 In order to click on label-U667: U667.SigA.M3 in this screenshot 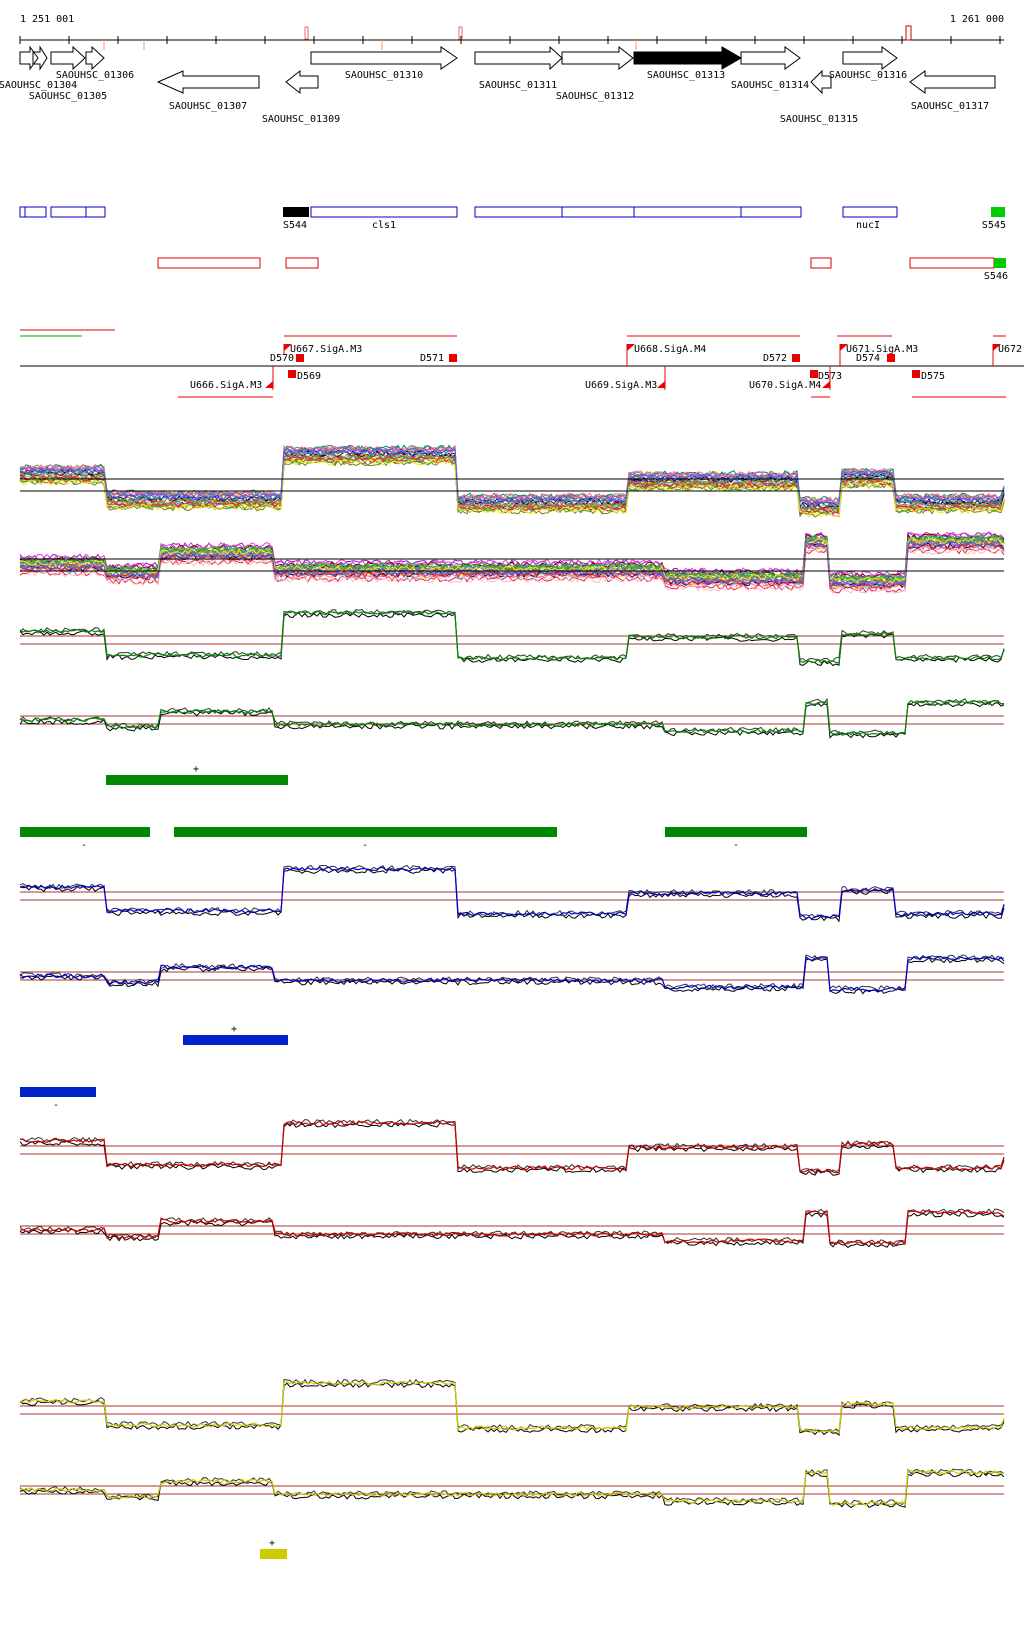, I will do `click(326, 349)`.